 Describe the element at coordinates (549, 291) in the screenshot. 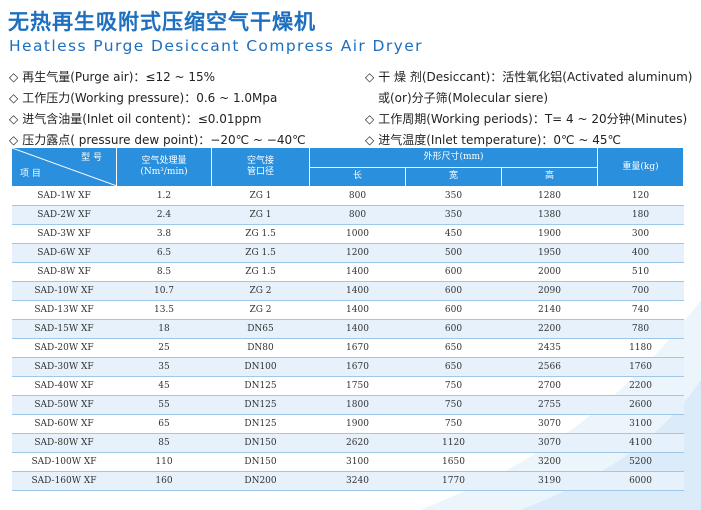

I see `cell-height: 2090` at that location.